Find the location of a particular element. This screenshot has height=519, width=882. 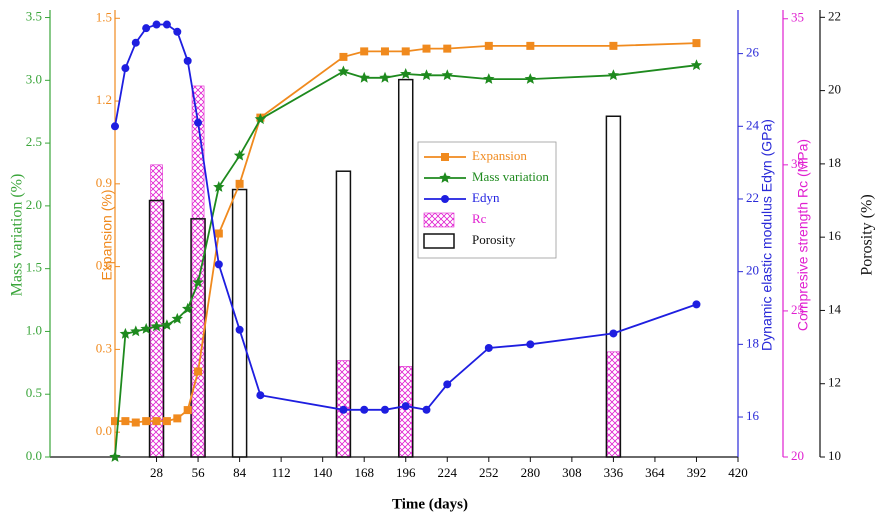

y-tick-label: 0.9 is located at coordinates (104, 182).